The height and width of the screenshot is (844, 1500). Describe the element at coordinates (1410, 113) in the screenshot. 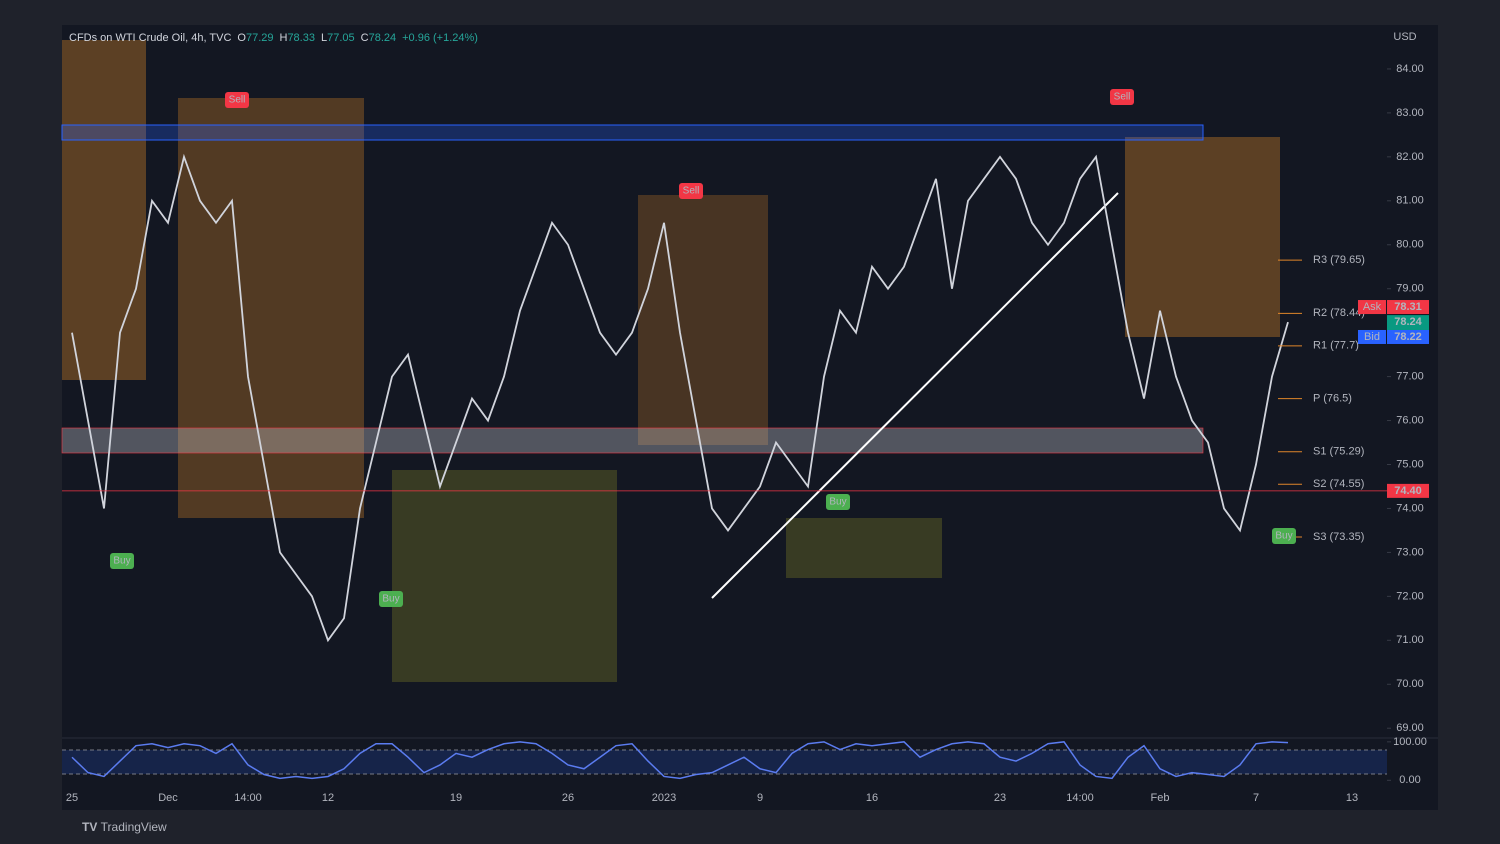

I see `y-tick-label: 83.00` at that location.